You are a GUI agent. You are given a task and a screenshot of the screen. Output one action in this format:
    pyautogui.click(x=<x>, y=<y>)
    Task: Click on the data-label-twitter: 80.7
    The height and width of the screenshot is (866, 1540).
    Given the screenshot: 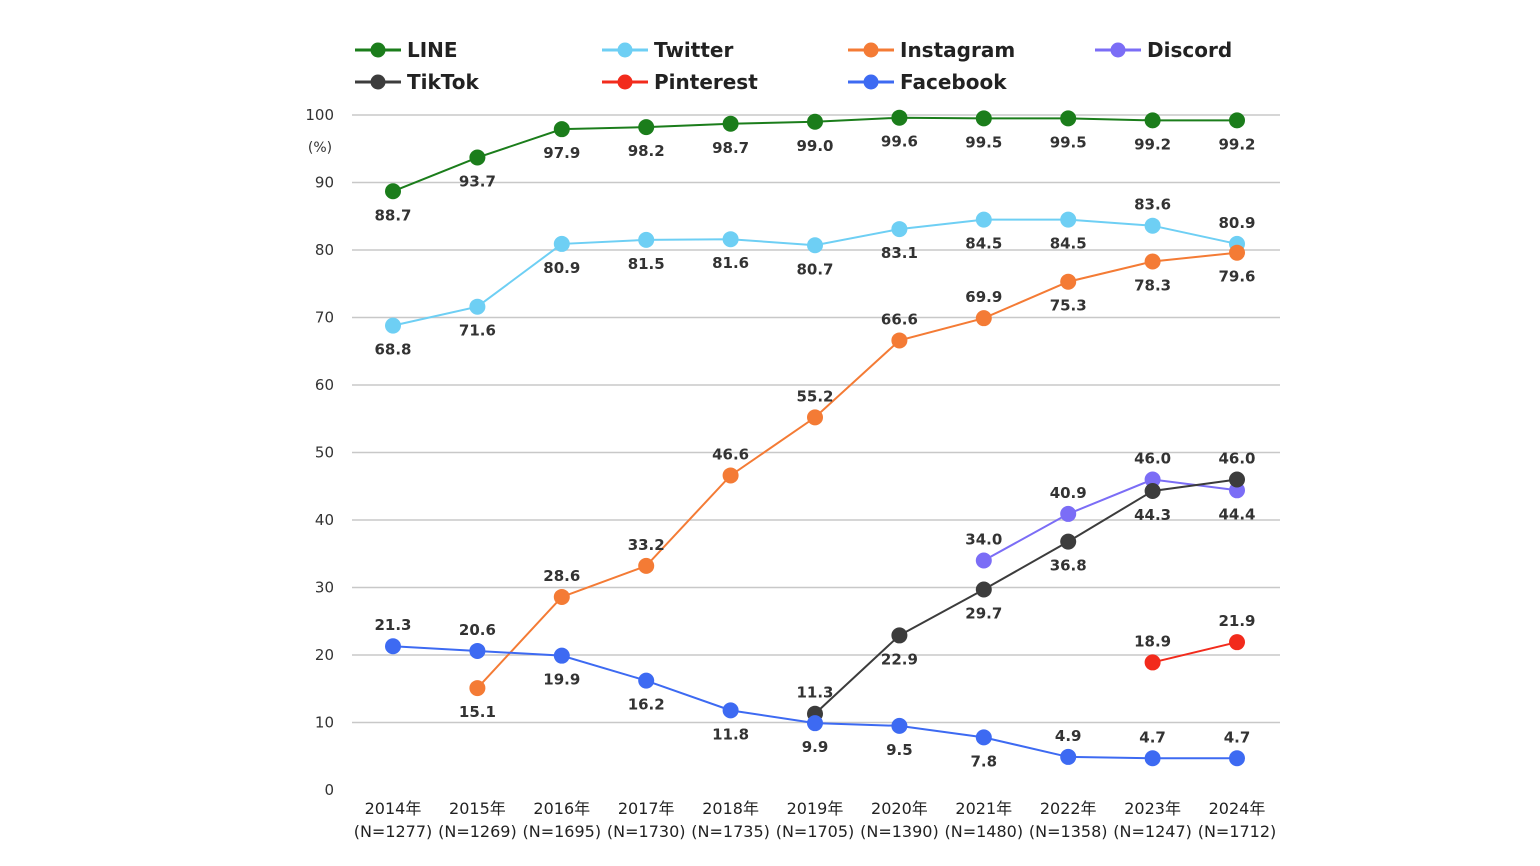 What is the action you would take?
    pyautogui.click(x=814, y=269)
    